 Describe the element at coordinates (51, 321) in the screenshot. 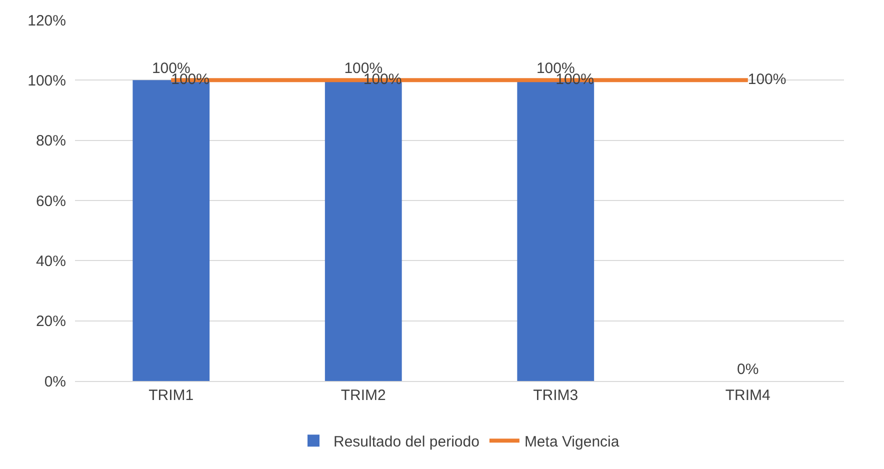

I see `y-tick-label: 20%` at that location.